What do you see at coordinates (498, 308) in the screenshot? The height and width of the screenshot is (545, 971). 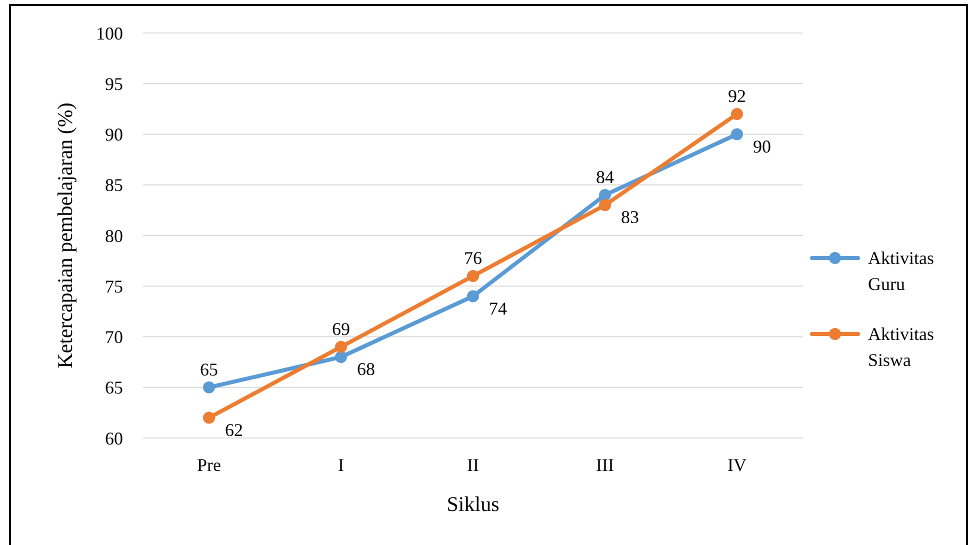 I see `data-label: 74` at bounding box center [498, 308].